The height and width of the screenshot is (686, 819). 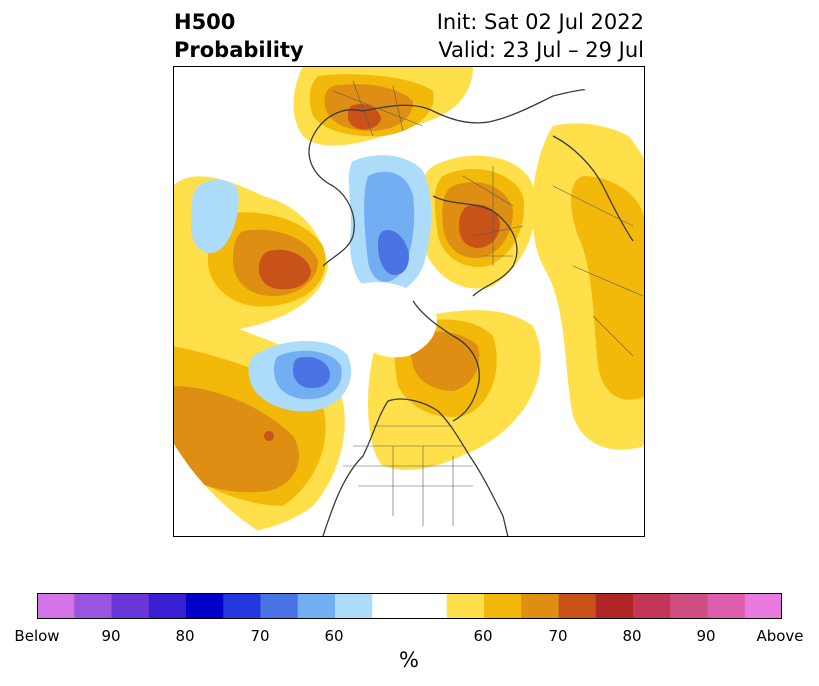 I want to click on init-date: Init: Sat 02 Jul 2022, so click(x=540, y=22).